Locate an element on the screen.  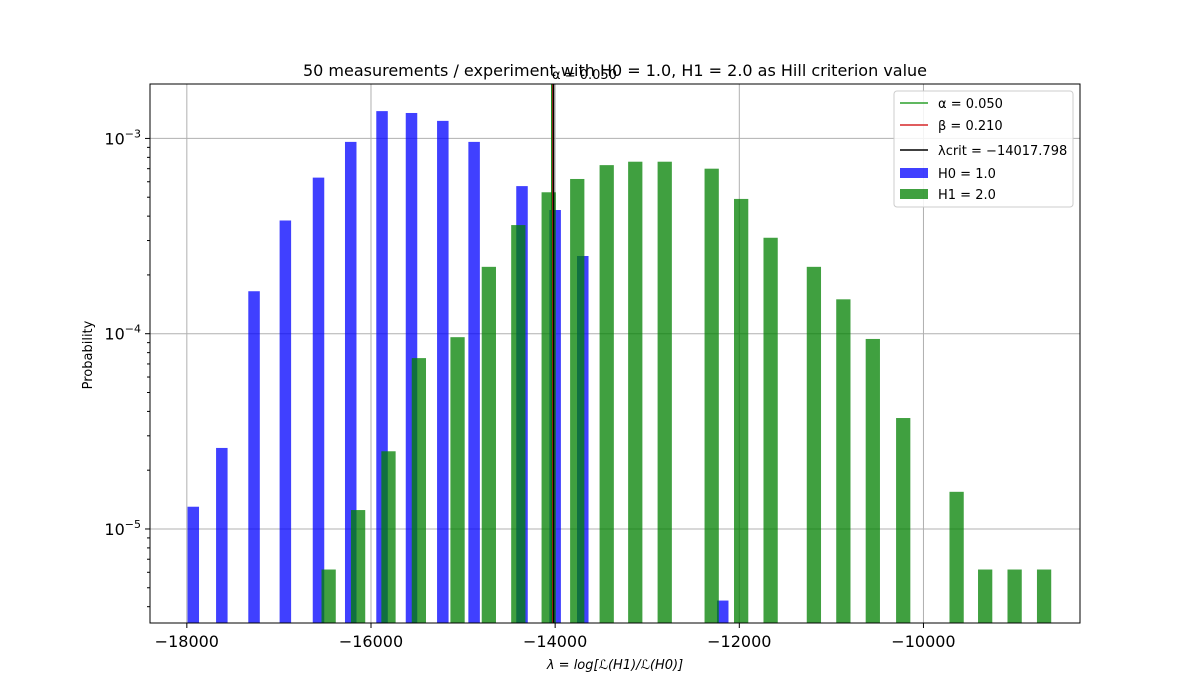
legend-label: β = 0.210 is located at coordinates (970, 126).